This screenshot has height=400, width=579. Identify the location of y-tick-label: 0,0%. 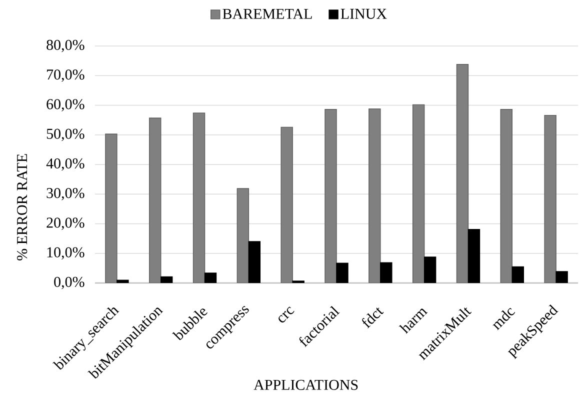
(69, 283).